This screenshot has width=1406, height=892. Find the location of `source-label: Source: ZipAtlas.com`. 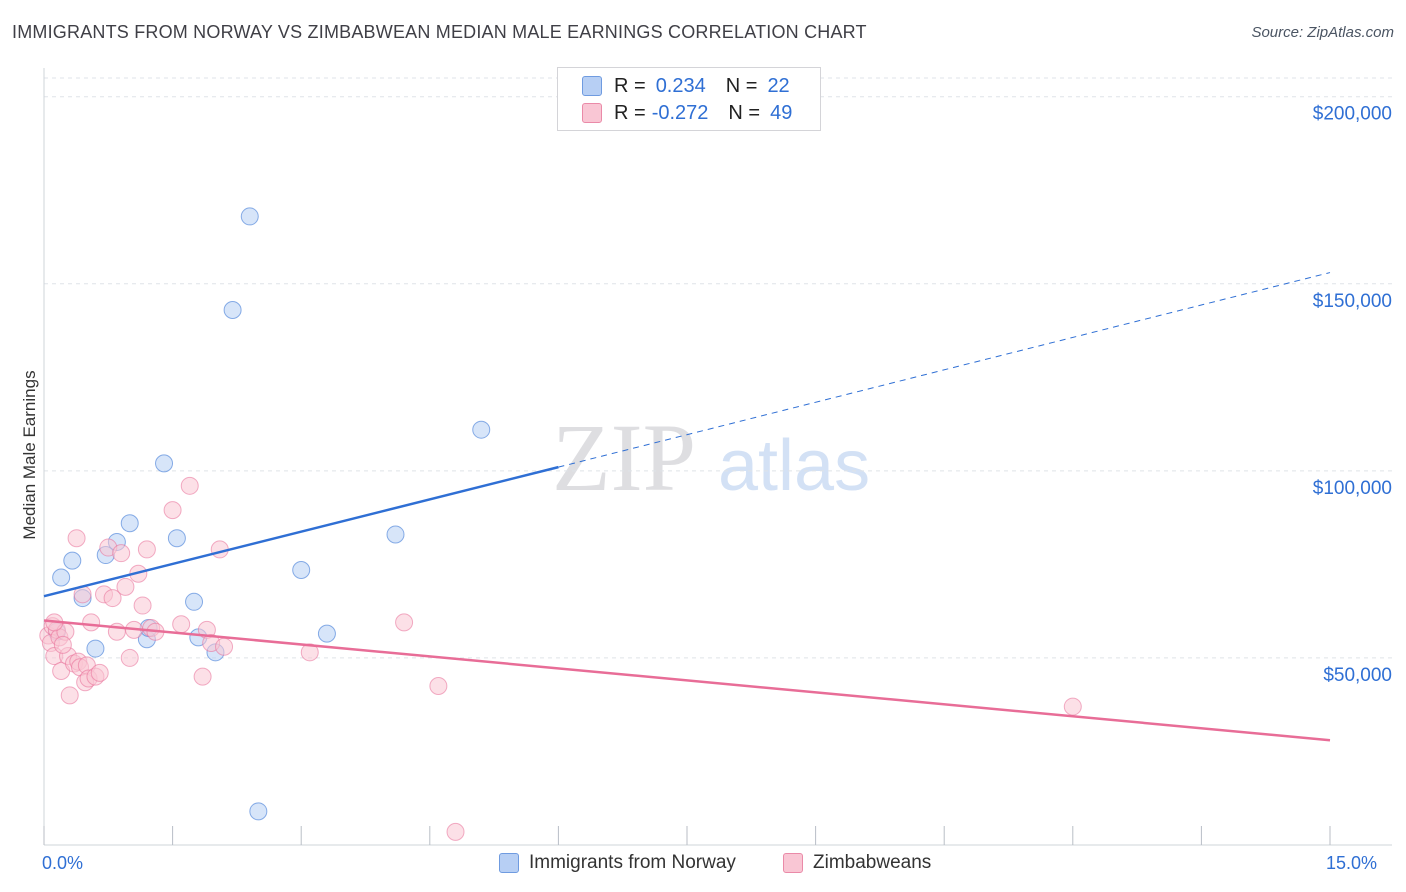

source-label: Source: ZipAtlas.com is located at coordinates (1322, 32).